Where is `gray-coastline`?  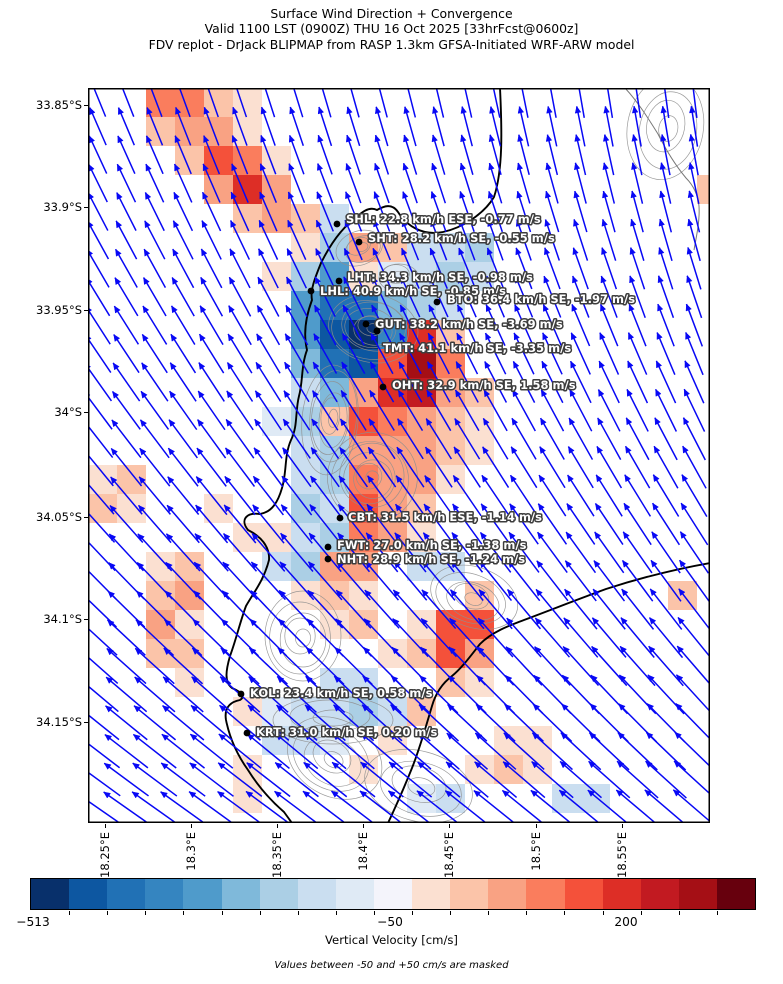
gray-coastline is located at coordinates (662, 169).